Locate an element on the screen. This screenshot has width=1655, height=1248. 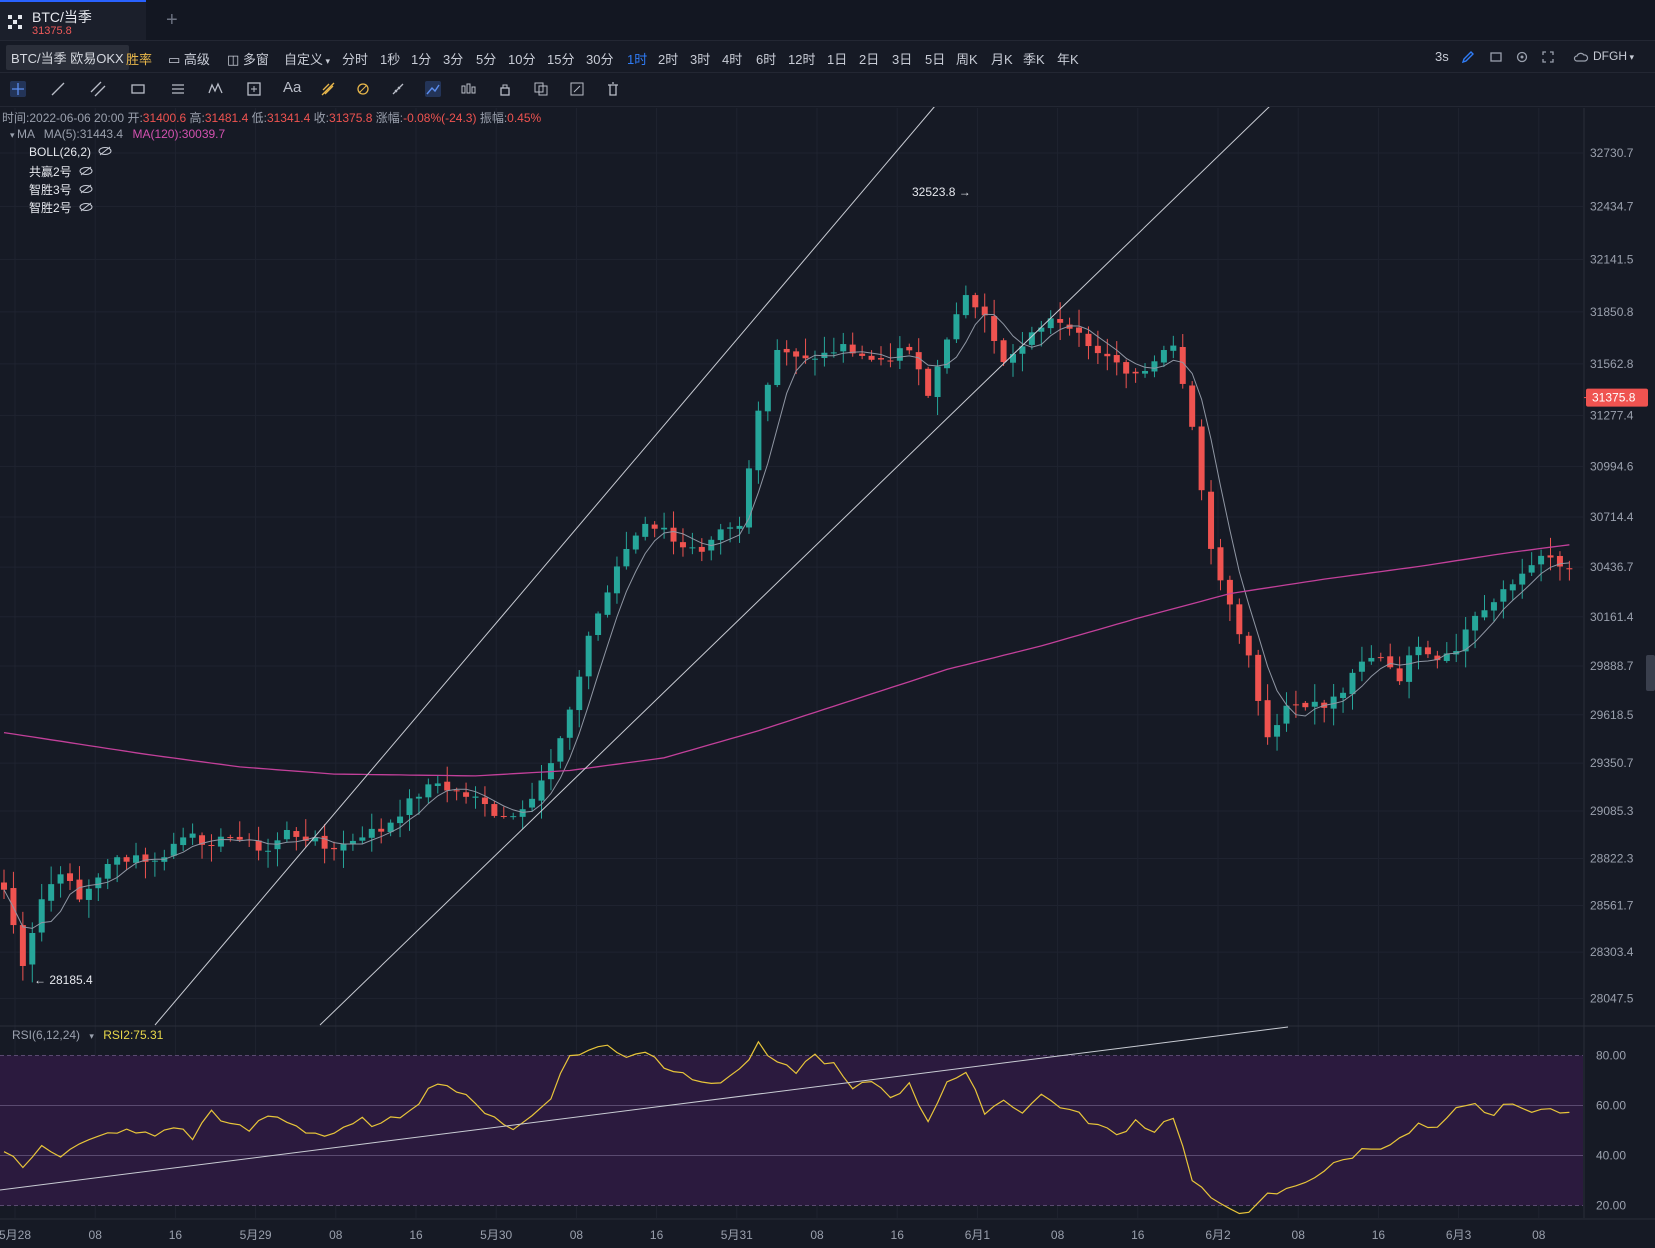
ma-legend: ▾ MA MA(5):31443.4 MA(120):30039.7 is located at coordinates (117, 134).